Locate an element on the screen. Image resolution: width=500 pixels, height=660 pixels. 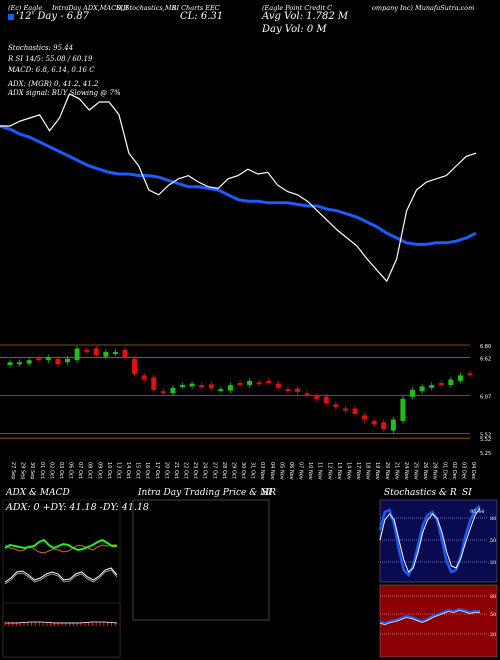
date-tick-label: 10 Oct is located at coordinates (109, 470).